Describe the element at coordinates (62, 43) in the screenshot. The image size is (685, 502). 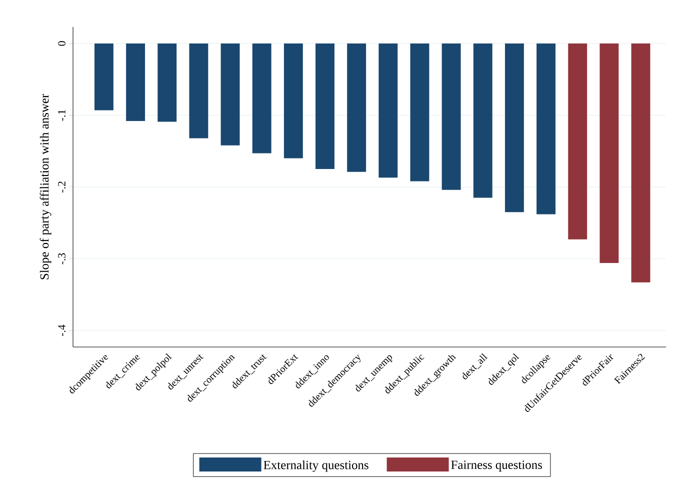
I see `y-tick-label: 0` at that location.